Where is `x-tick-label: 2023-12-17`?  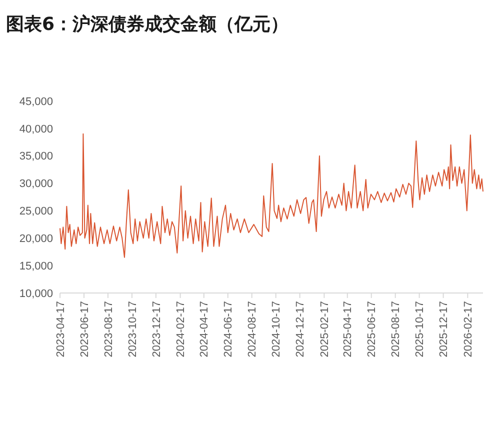
x-tick-label: 2023-12-17 is located at coordinates (156, 329).